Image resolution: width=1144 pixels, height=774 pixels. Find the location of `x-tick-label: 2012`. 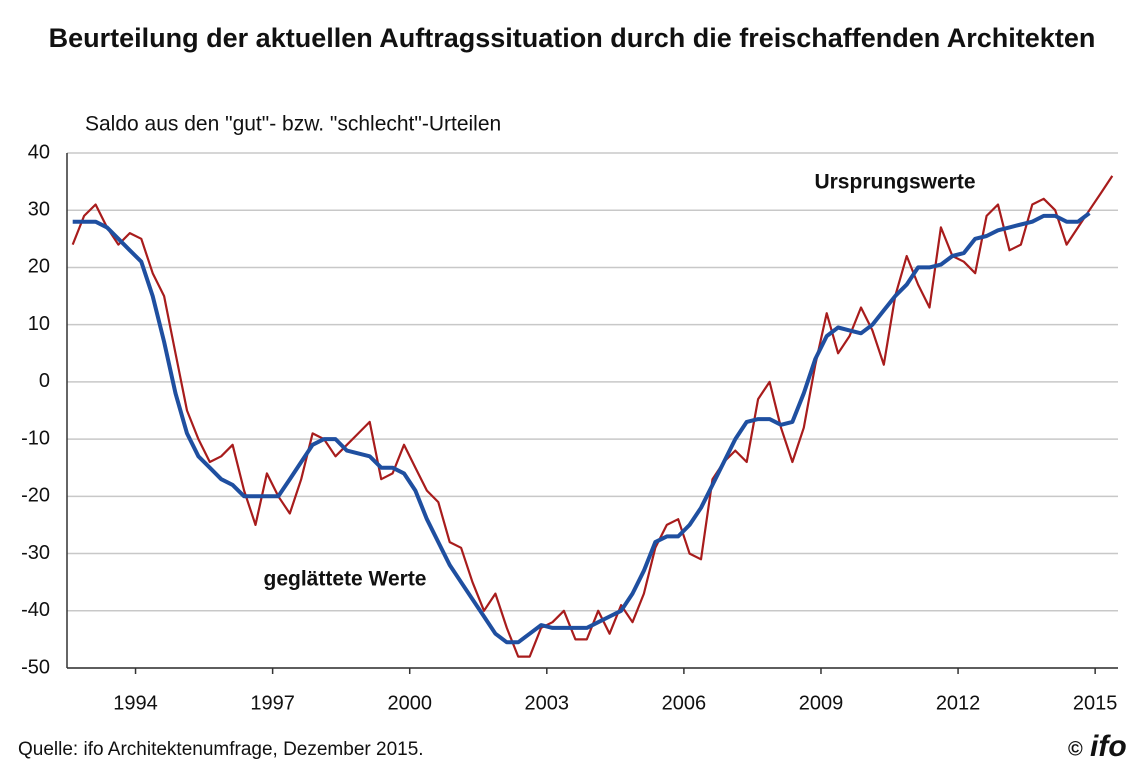

x-tick-label: 2012 is located at coordinates (958, 703).